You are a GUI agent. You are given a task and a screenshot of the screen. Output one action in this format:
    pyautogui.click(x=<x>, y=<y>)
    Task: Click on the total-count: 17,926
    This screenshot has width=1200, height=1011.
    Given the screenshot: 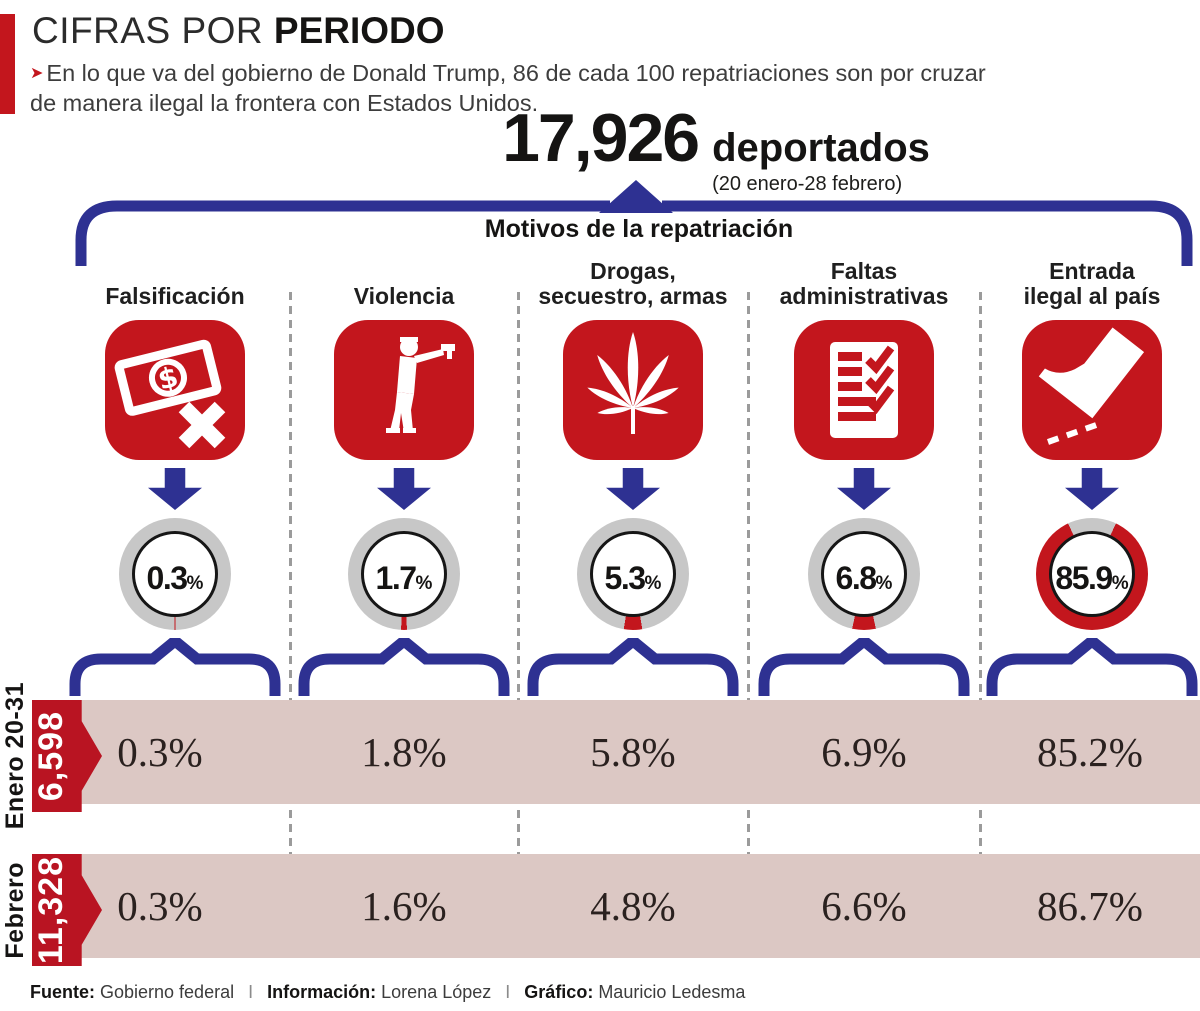 What is the action you would take?
    pyautogui.click(x=601, y=138)
    